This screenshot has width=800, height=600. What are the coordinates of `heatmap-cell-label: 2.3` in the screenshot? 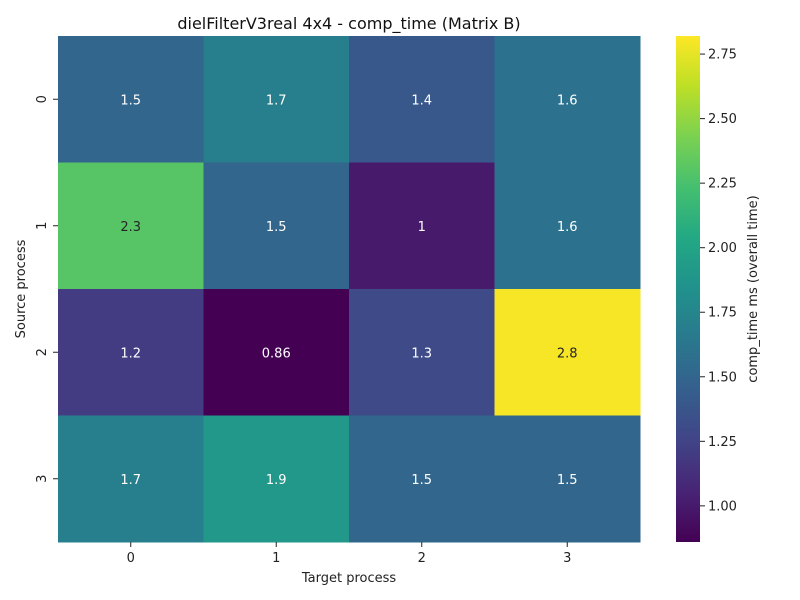 It's located at (130, 227).